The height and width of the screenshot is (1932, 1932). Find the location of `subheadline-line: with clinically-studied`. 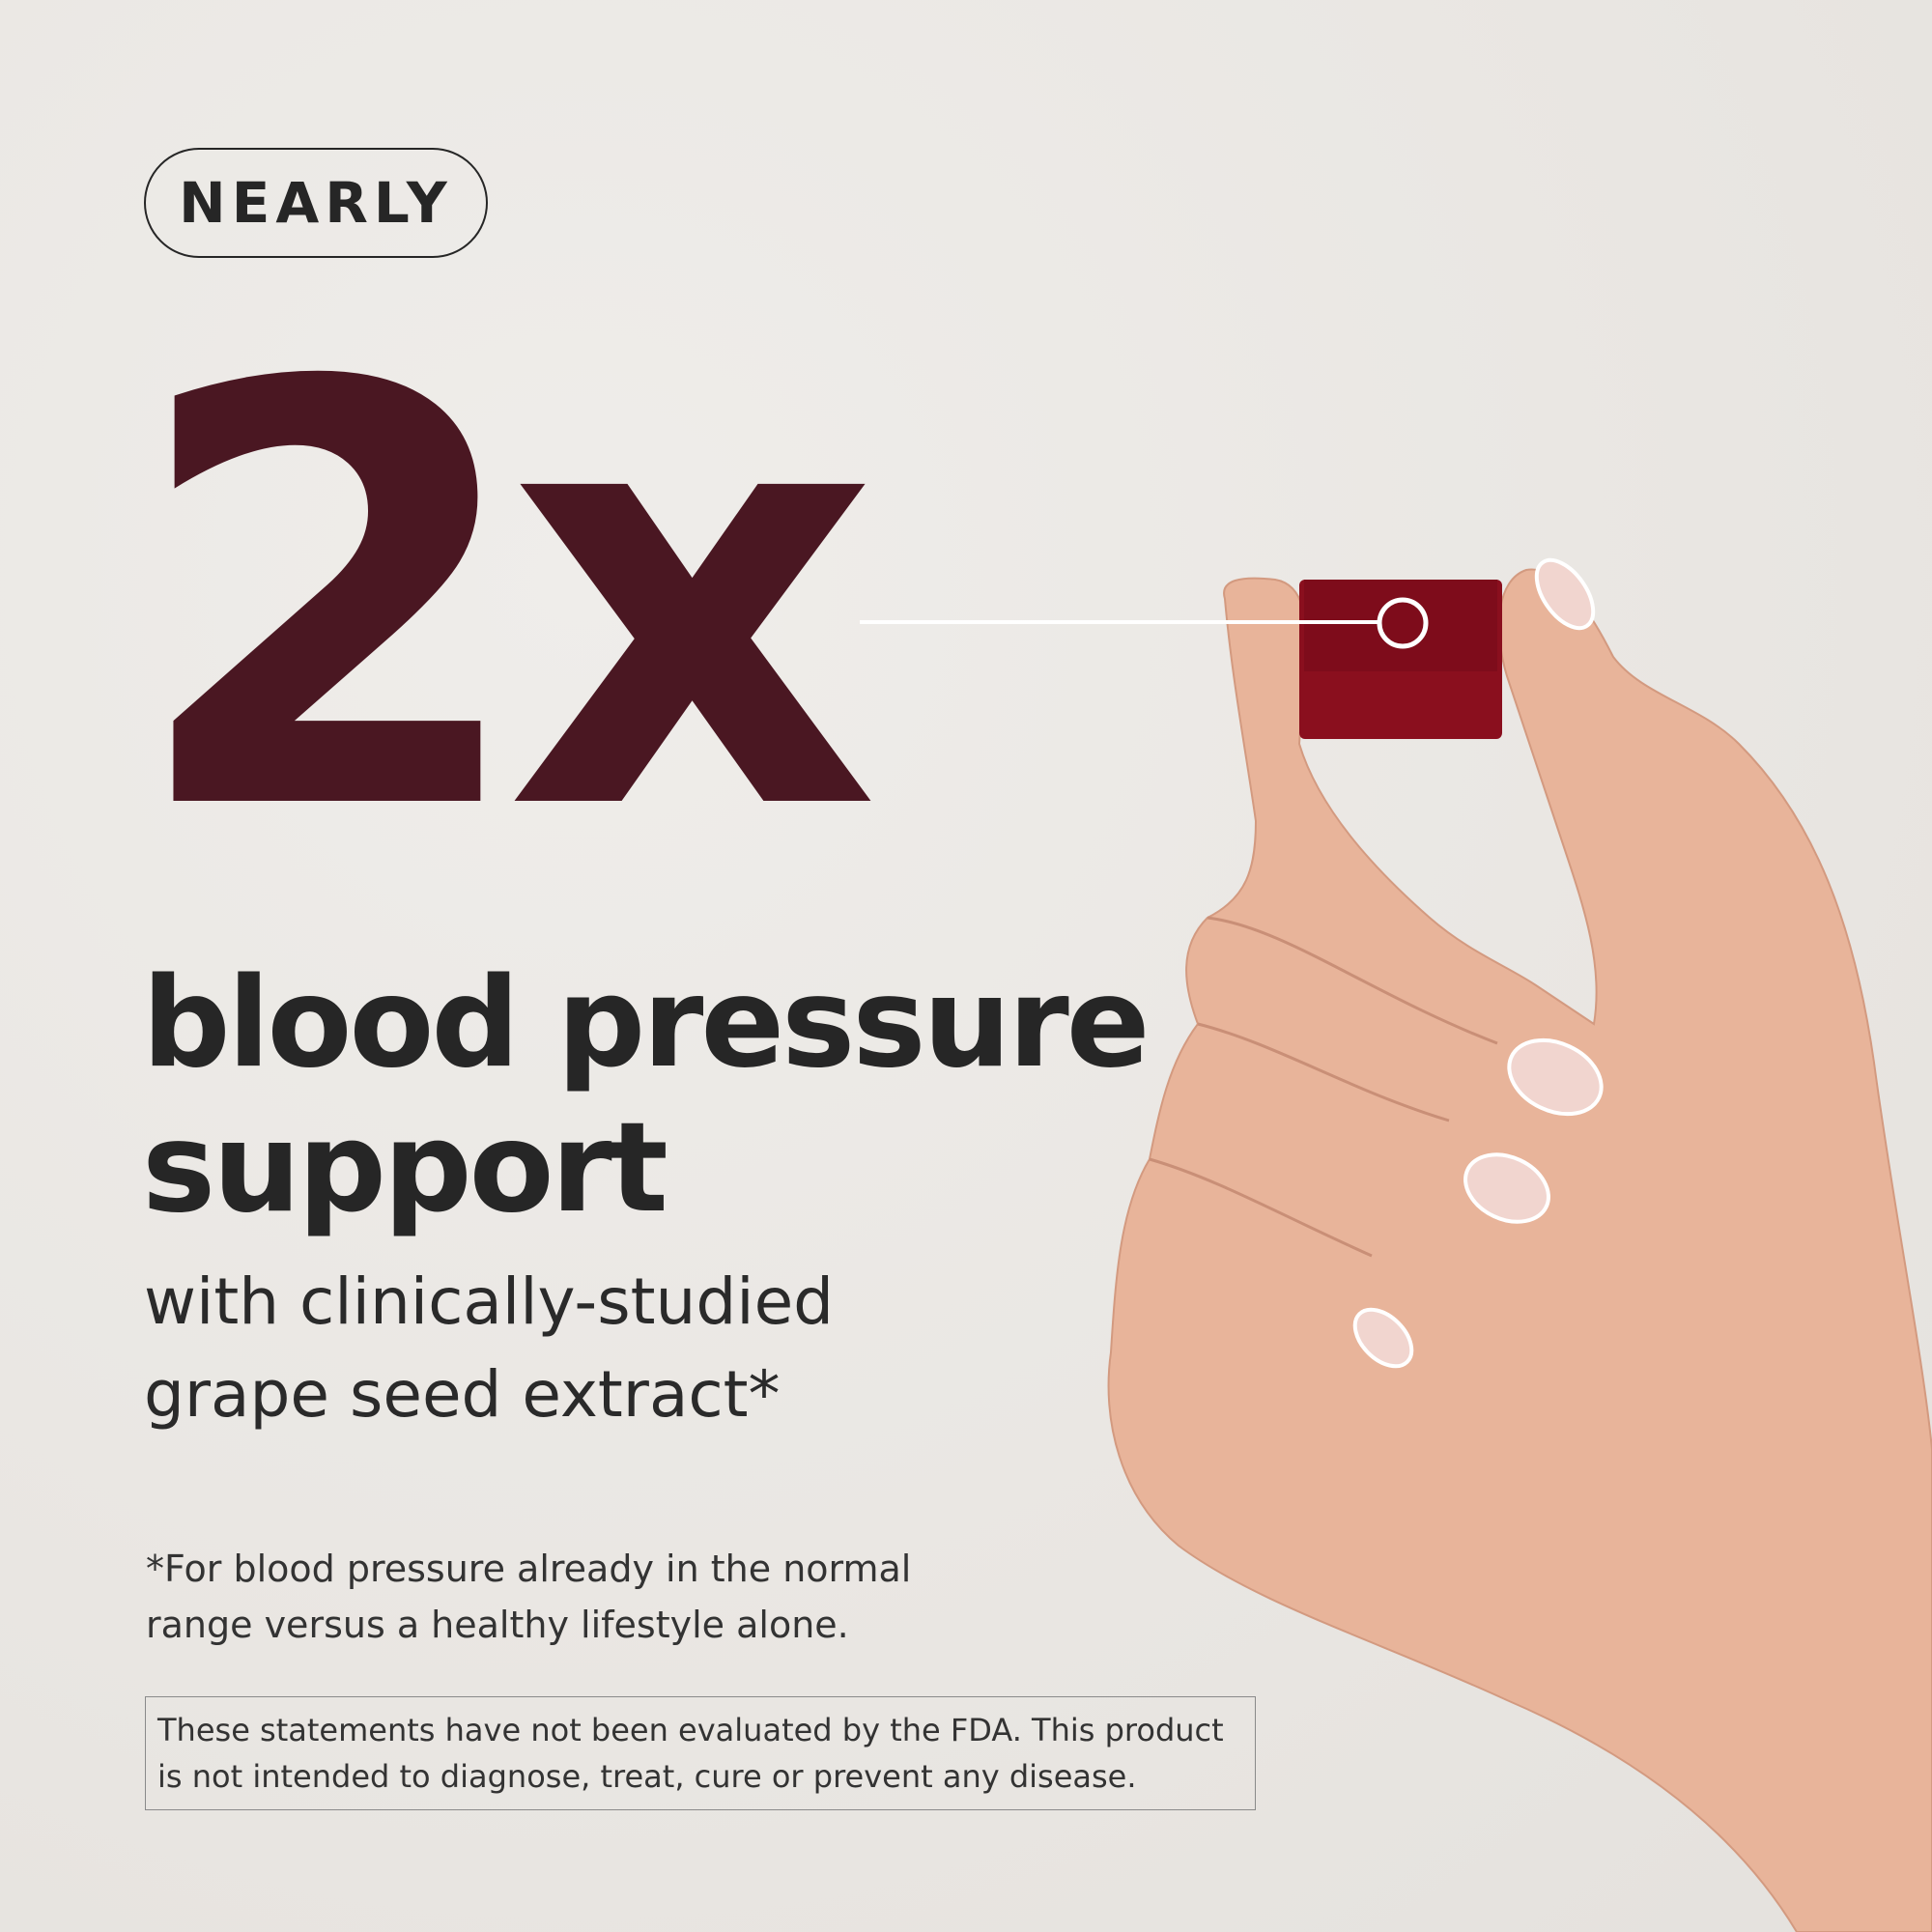

subheadline-line: with clinically-studied is located at coordinates (489, 1301).